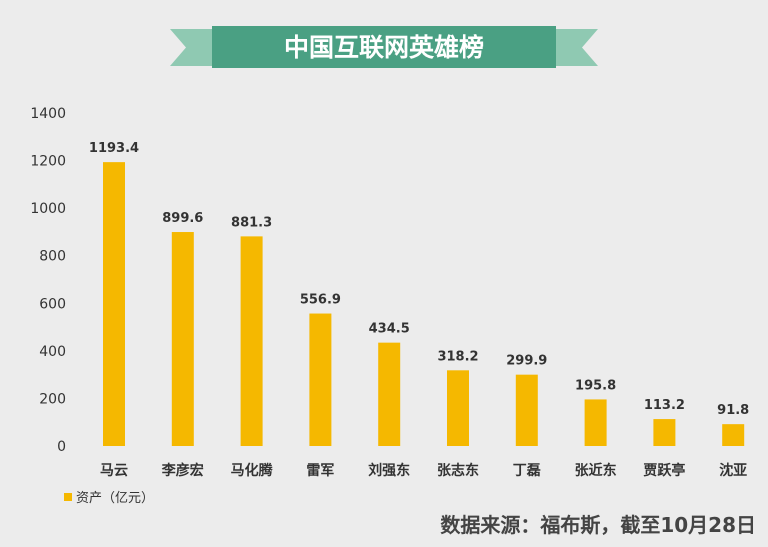 The height and width of the screenshot is (547, 768). Describe the element at coordinates (114, 471) in the screenshot. I see `x-tick-label: 马云` at that location.